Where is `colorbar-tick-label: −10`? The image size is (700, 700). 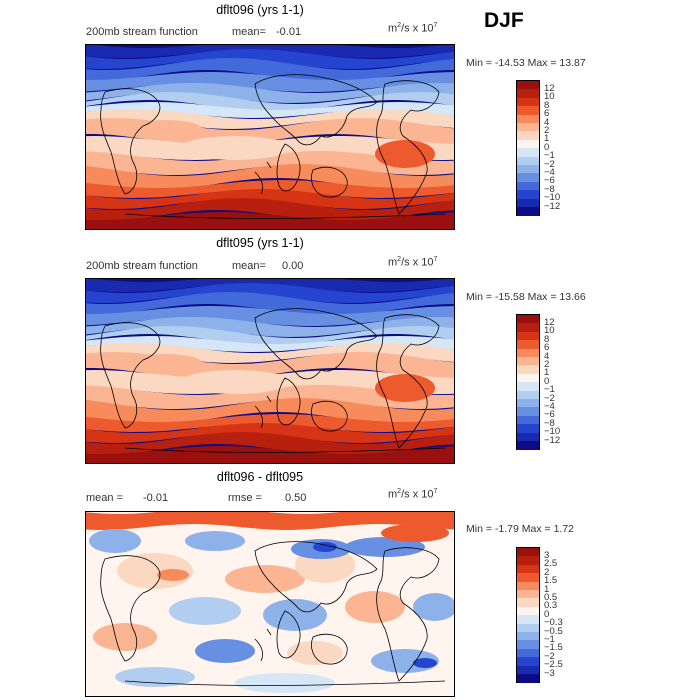 colorbar-tick-label: −10 is located at coordinates (552, 198).